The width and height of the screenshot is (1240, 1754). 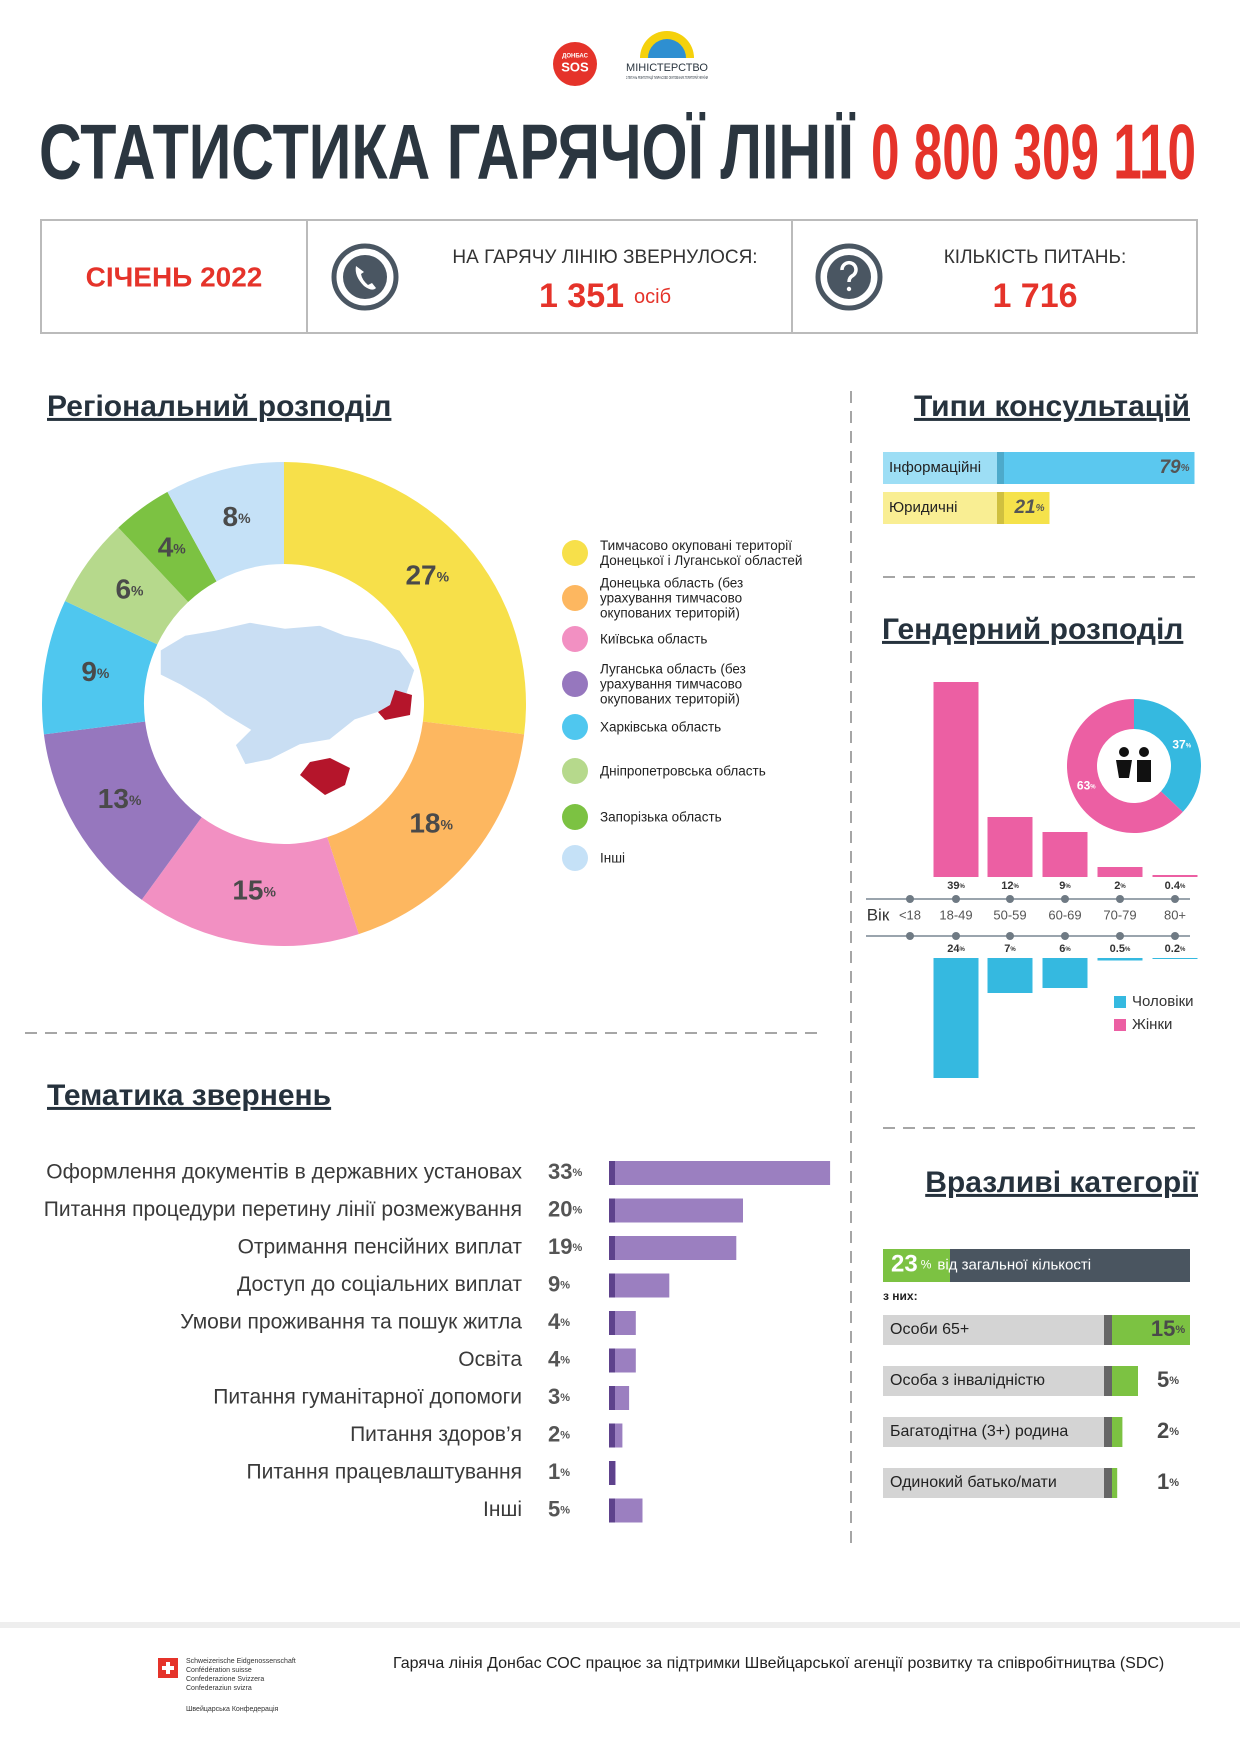 What do you see at coordinates (929, 1329) in the screenshot?
I see `category-label: Особи 65+` at bounding box center [929, 1329].